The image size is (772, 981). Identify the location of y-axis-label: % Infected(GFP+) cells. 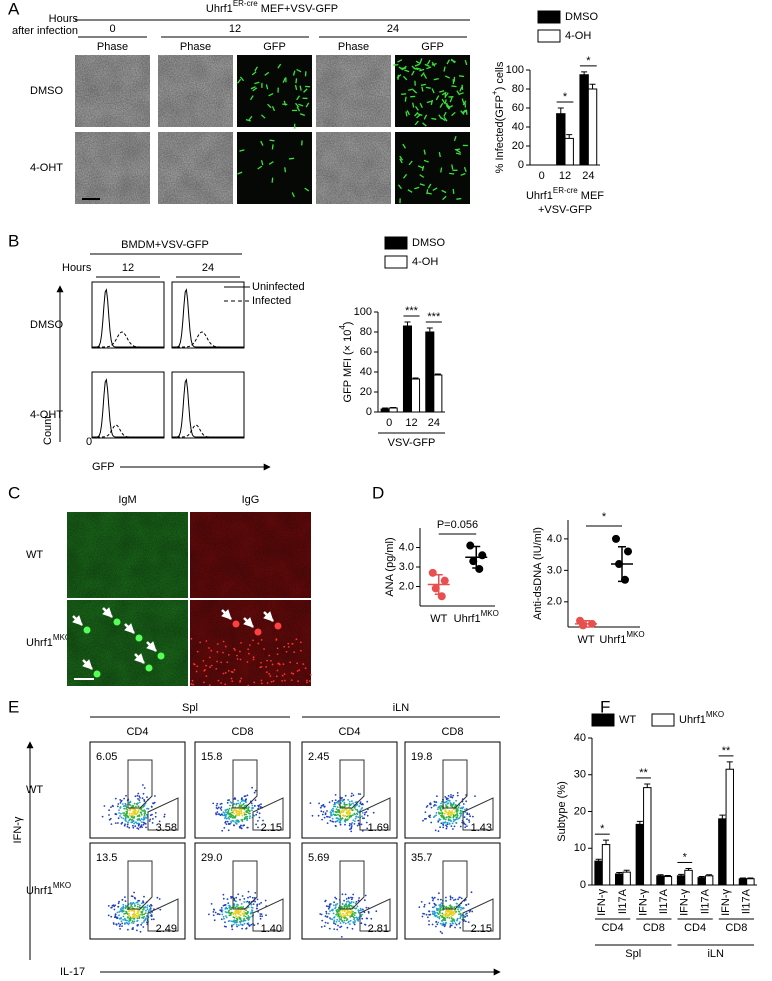
(498, 117).